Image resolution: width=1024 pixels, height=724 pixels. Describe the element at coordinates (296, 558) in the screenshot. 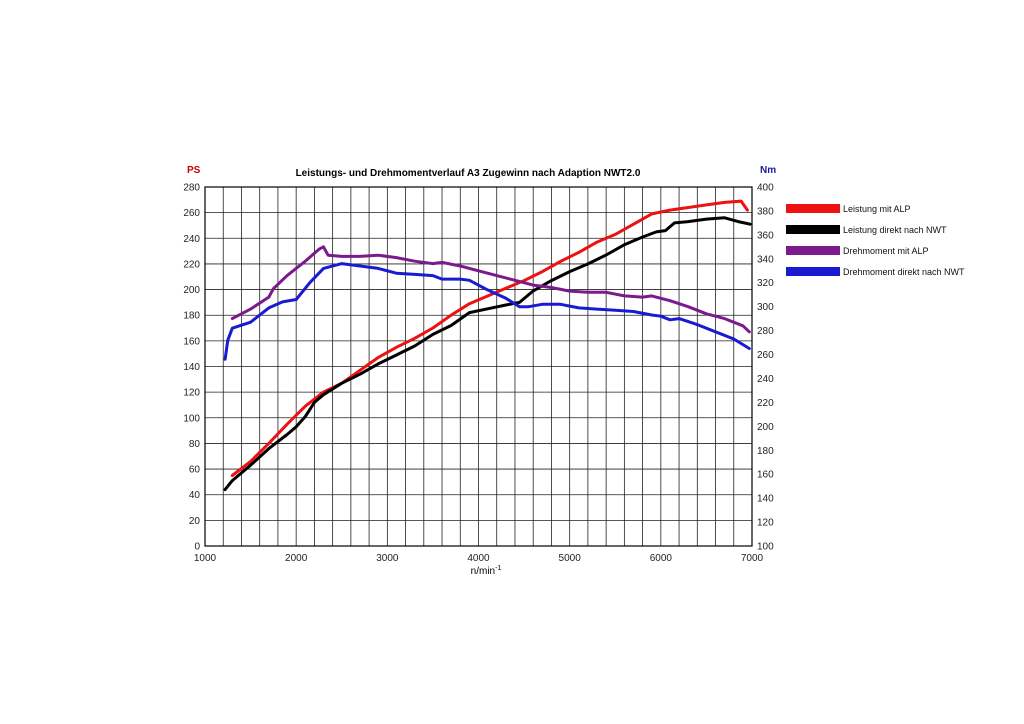

I see `x-tick-label: 2000` at that location.